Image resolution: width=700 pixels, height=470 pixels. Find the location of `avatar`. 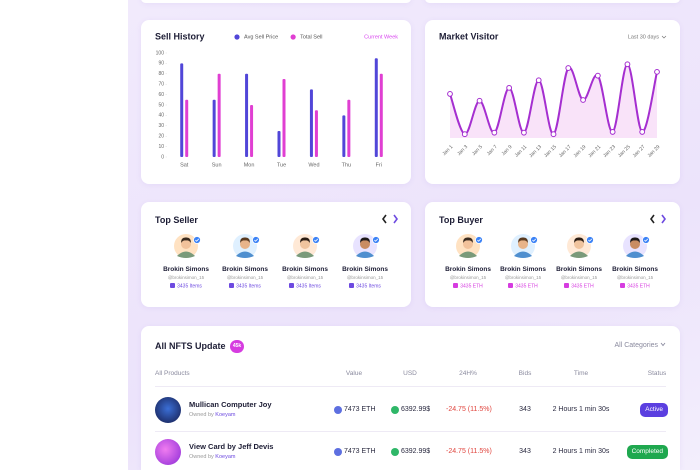

avatar is located at coordinates (637, 246).